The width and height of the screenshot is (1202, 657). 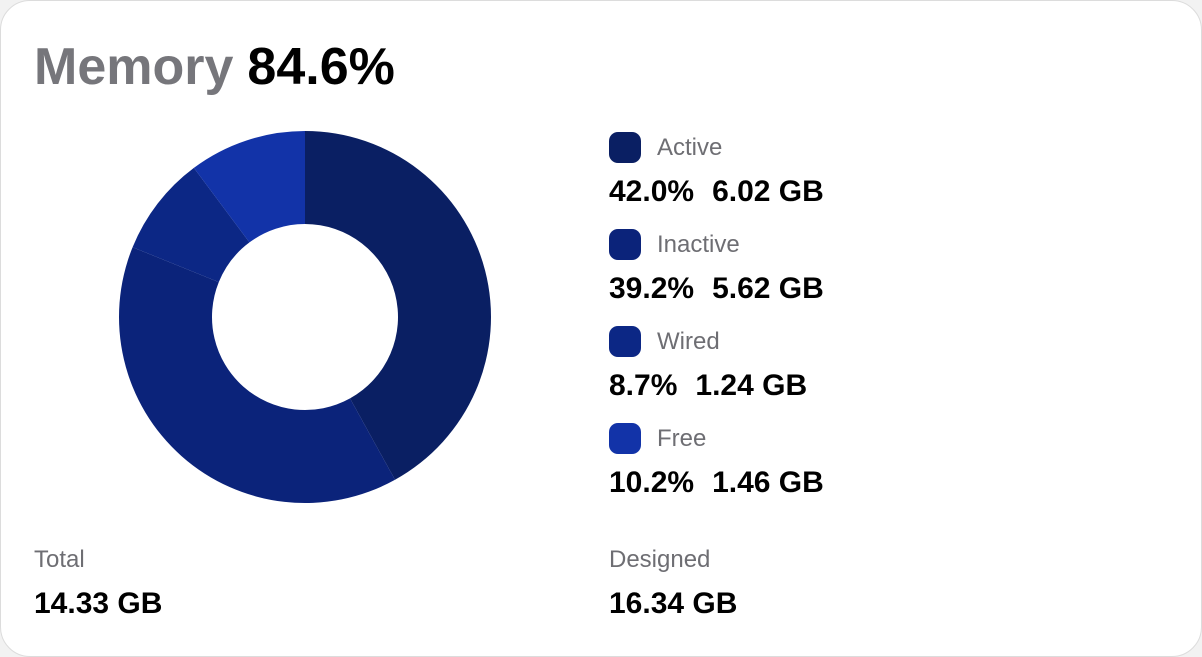 I want to click on legend-values: 10.2% 1.46 GB, so click(x=716, y=483).